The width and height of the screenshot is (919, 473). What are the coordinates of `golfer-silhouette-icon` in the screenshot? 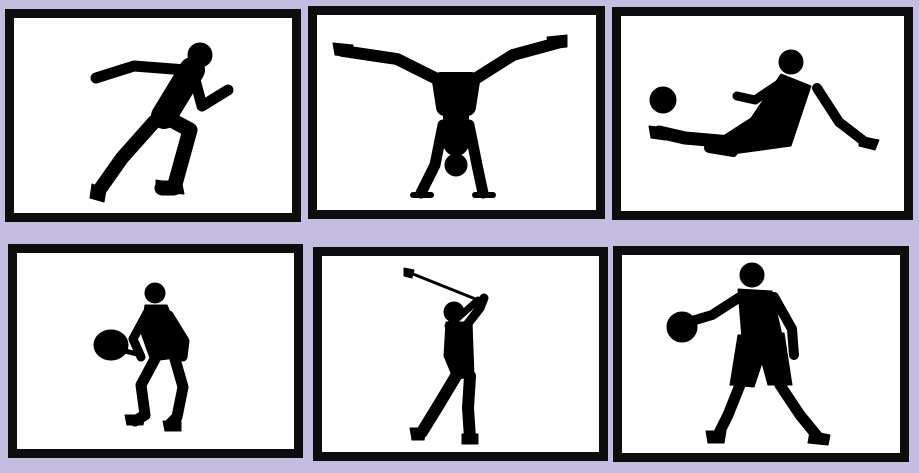 It's located at (446, 356).